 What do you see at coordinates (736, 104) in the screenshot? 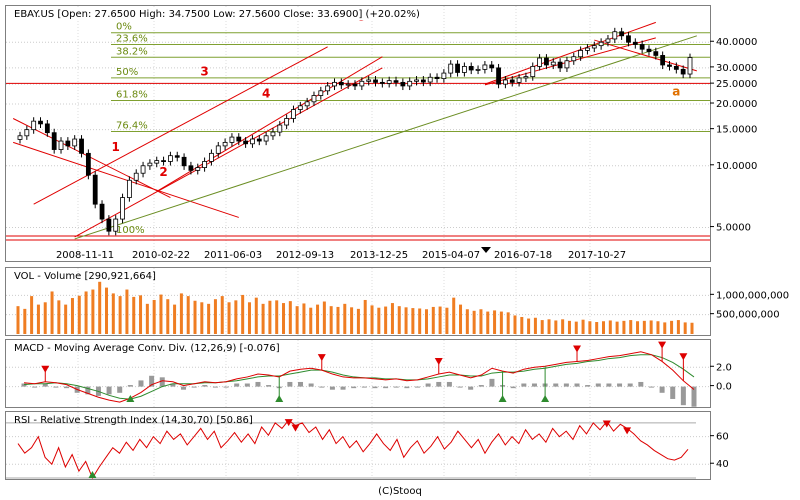
I see `y-tick-label: 20.0000` at bounding box center [736, 104].